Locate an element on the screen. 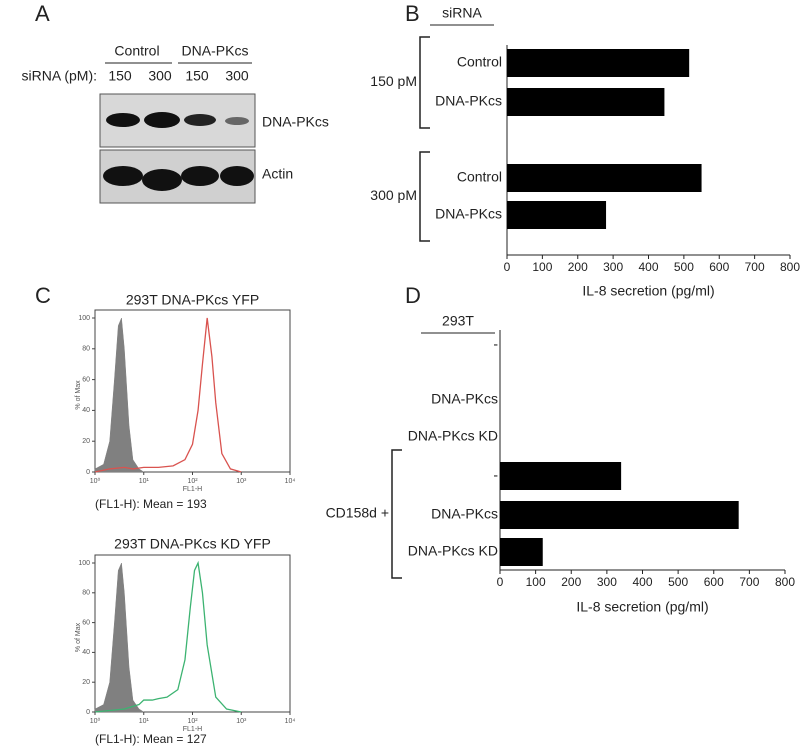  group-label: DNA-PKcs is located at coordinates (215, 51).